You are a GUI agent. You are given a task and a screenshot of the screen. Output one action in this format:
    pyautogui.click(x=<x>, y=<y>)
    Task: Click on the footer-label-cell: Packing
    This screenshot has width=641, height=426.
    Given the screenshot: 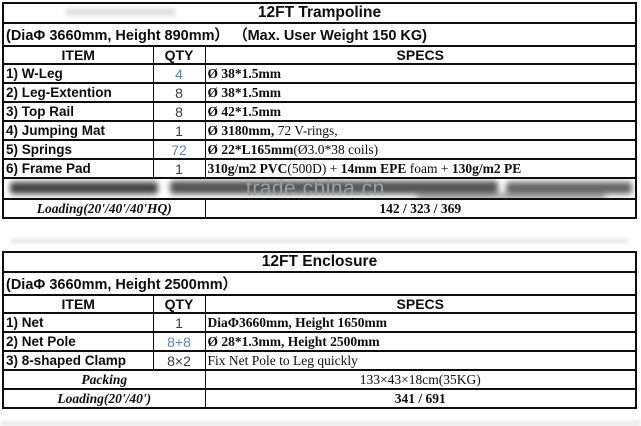 What is the action you would take?
    pyautogui.click(x=104, y=379)
    